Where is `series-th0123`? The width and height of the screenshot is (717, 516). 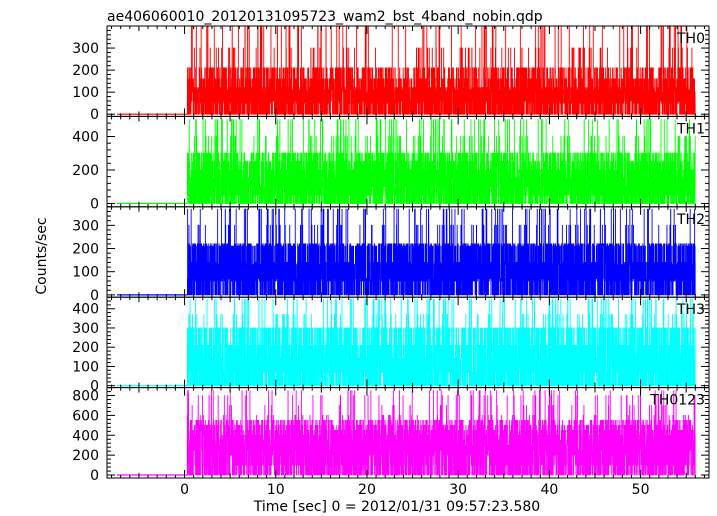 series-th0123 is located at coordinates (406, 433).